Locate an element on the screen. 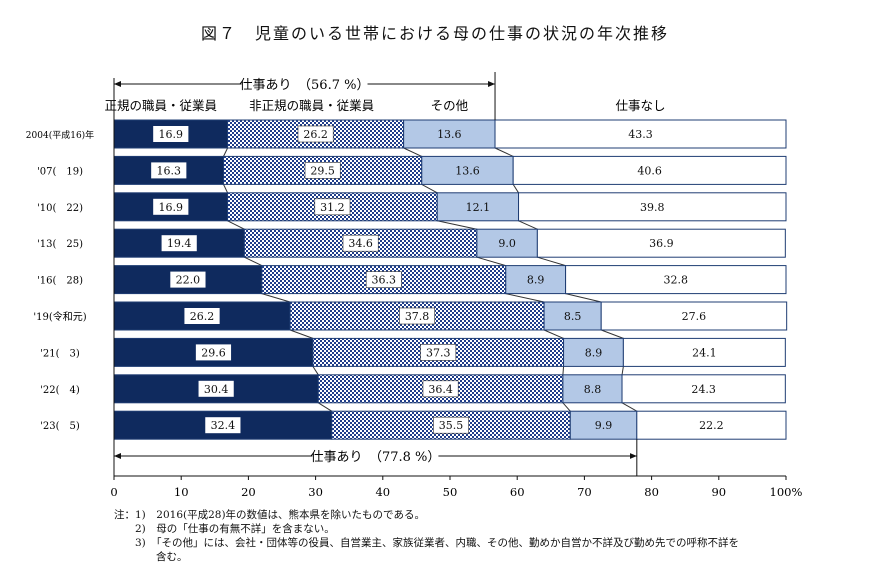 This screenshot has width=870, height=579. value-label: 24.1 is located at coordinates (704, 352).